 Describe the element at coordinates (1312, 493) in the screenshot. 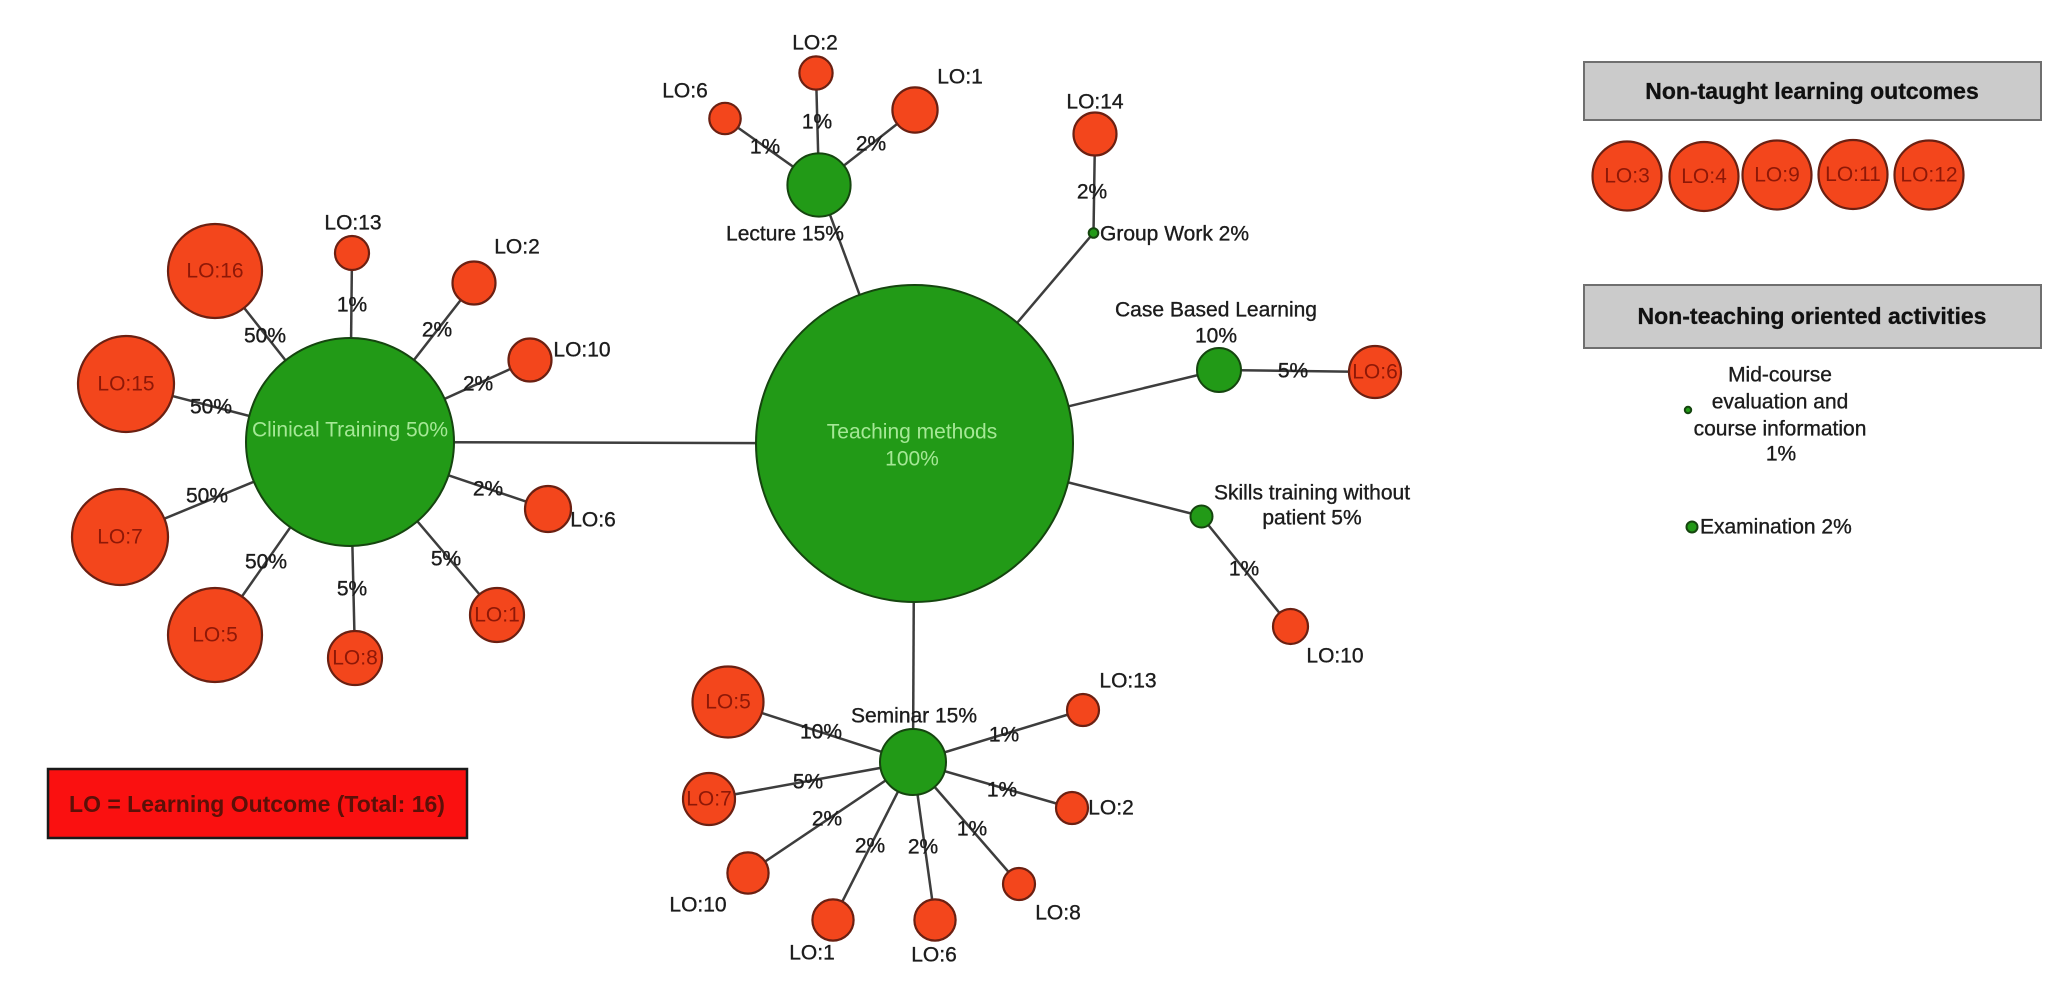

I see `svg-text: Skills training without` at that location.